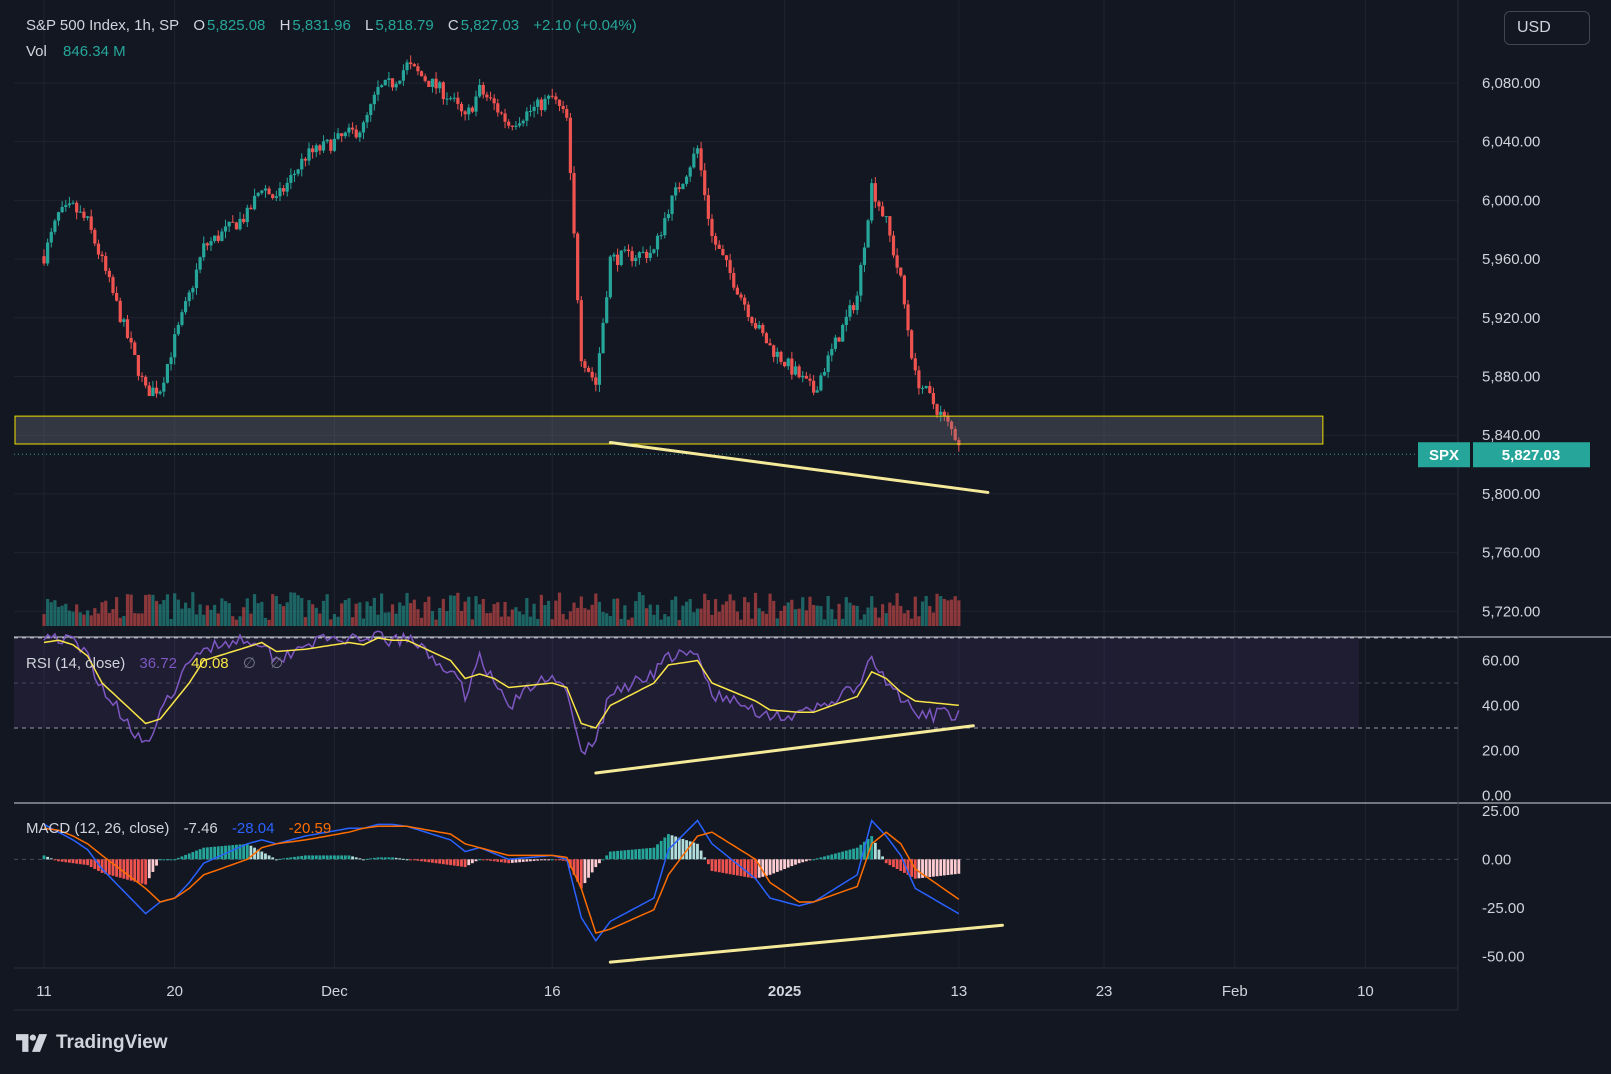 The width and height of the screenshot is (1611, 1074). What do you see at coordinates (1503, 884) in the screenshot?
I see `macd-axis: 25.00 0.00 -25.00 -50.00` at bounding box center [1503, 884].